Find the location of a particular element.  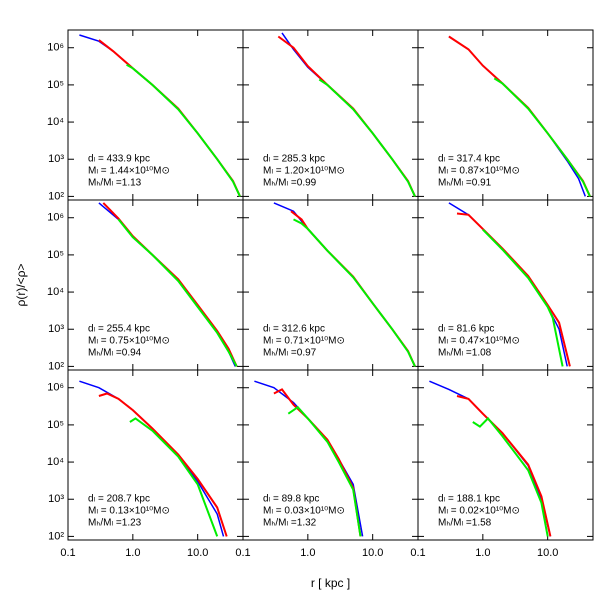

annotation: dₗ = 81.6 kpc is located at coordinates (466, 329).